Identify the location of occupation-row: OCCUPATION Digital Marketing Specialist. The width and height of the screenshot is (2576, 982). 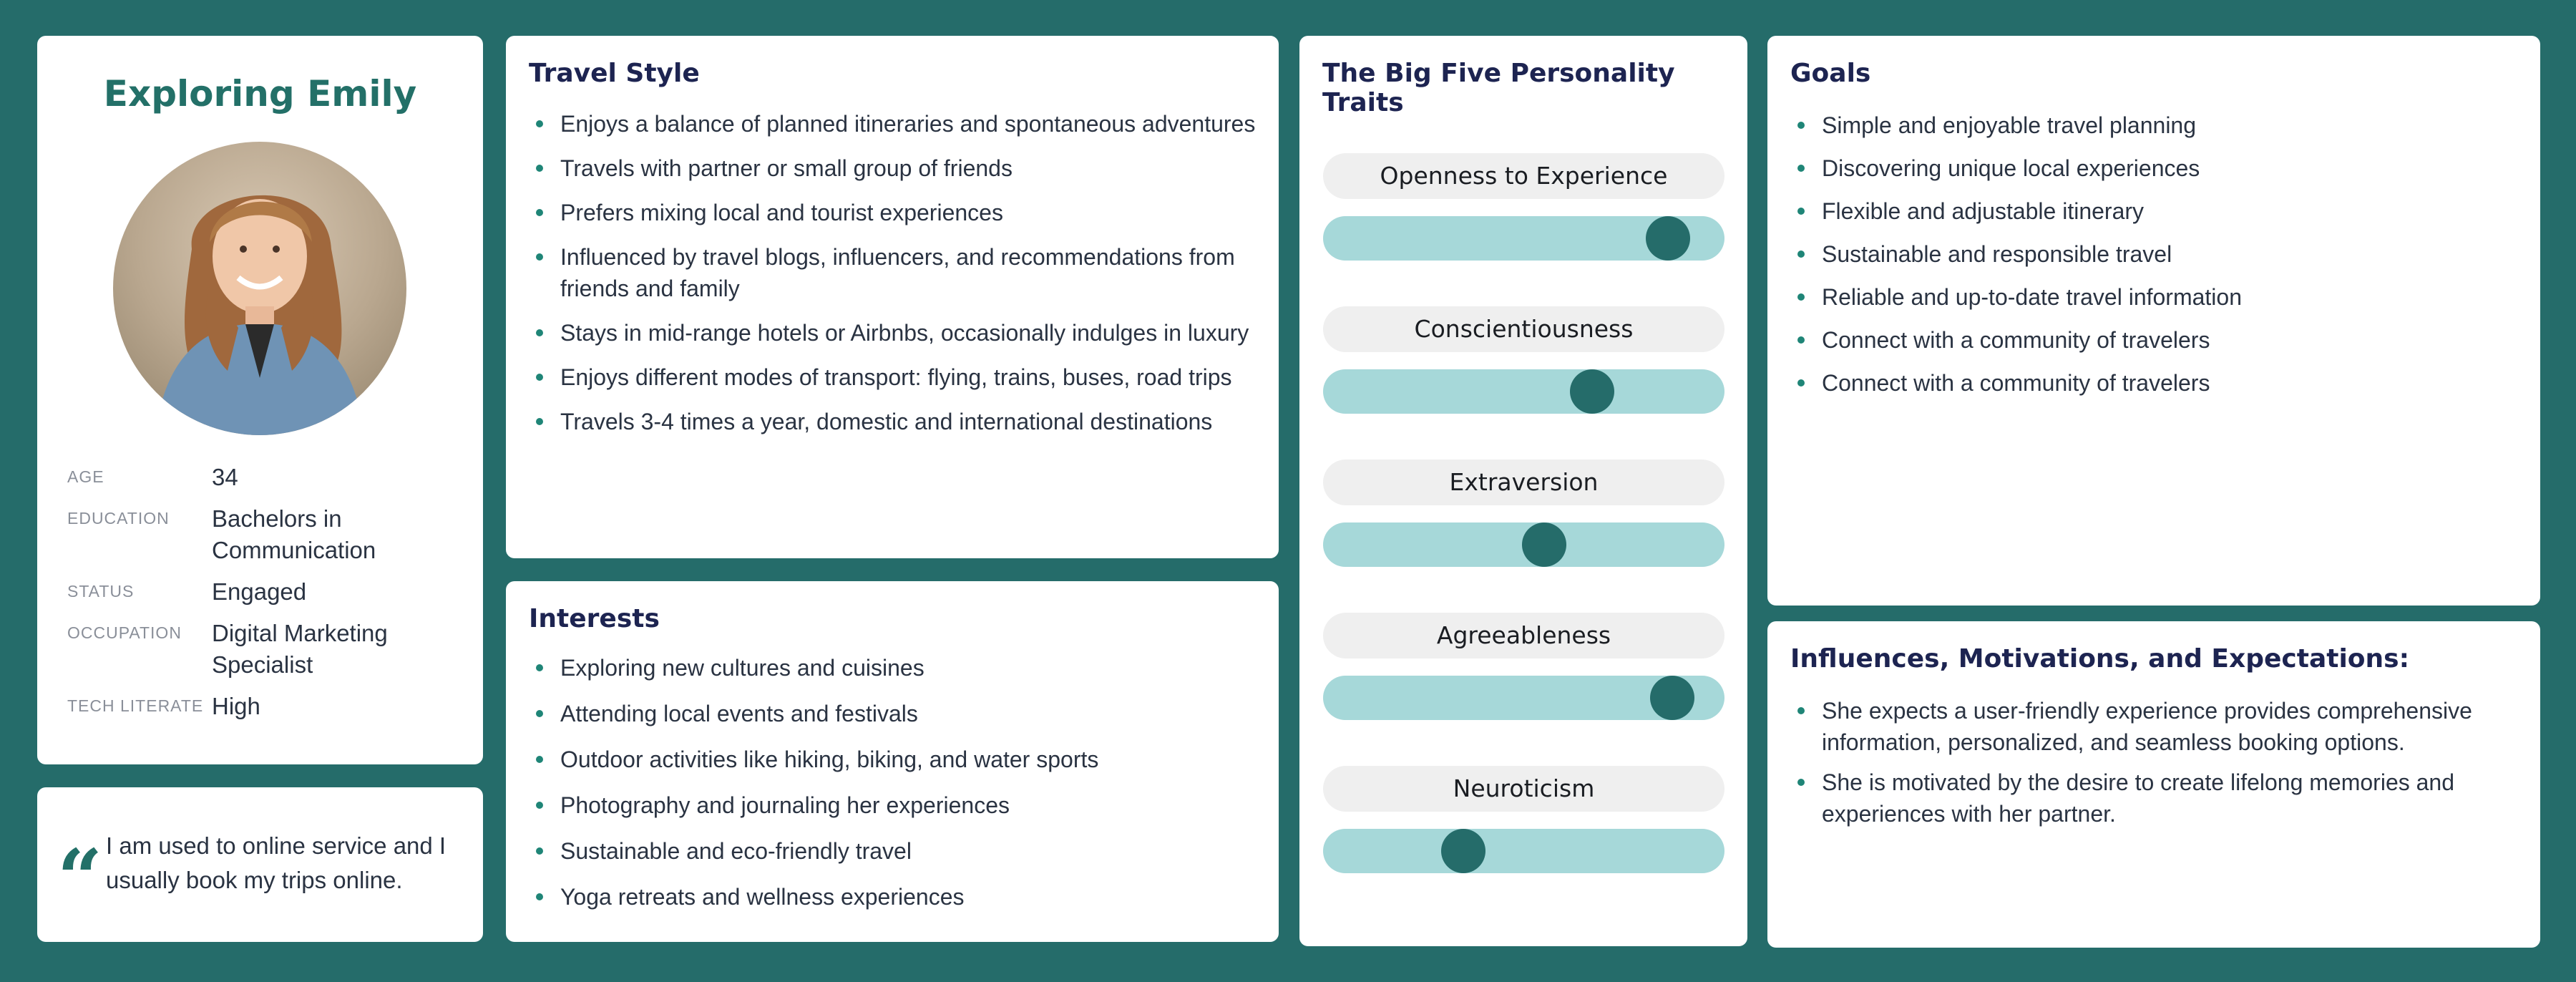
(267, 649).